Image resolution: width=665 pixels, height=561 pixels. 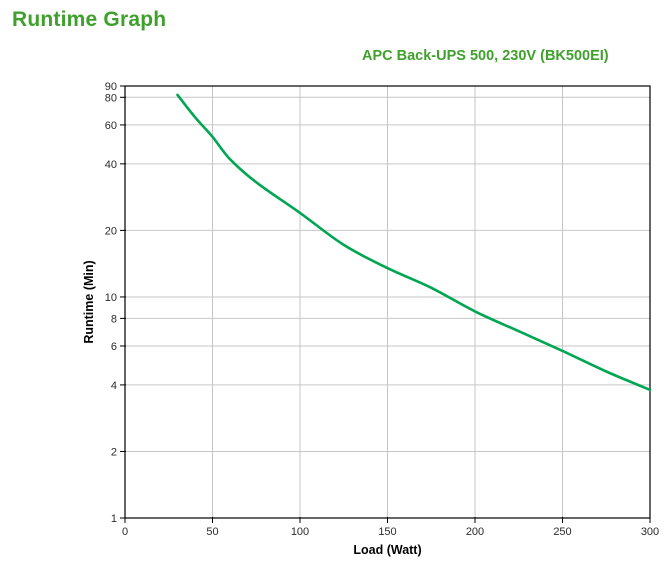 I want to click on y-axis-tick-label: 80, so click(x=111, y=98).